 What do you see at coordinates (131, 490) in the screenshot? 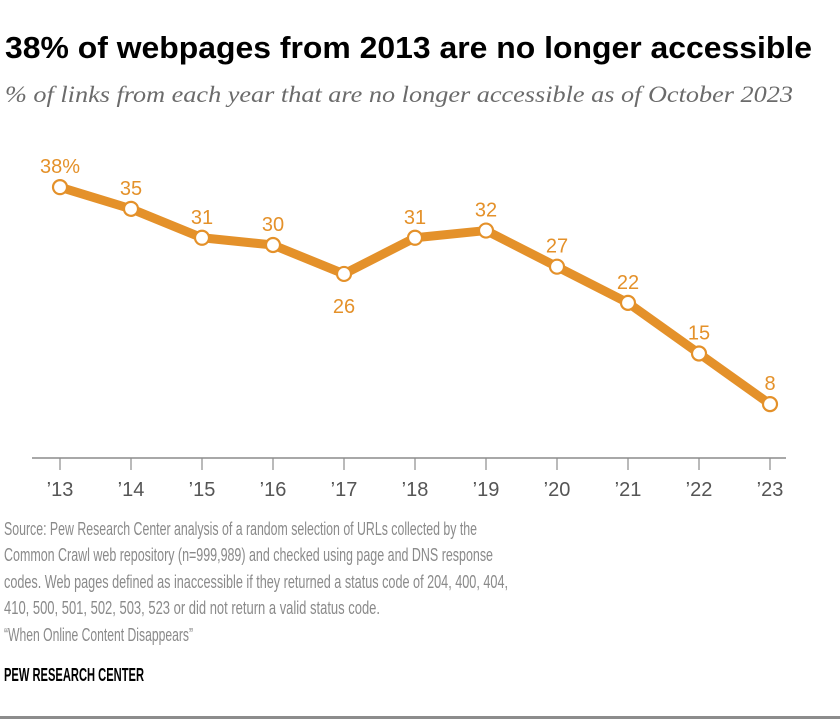
I see `x-tick-label: ’14` at bounding box center [131, 490].